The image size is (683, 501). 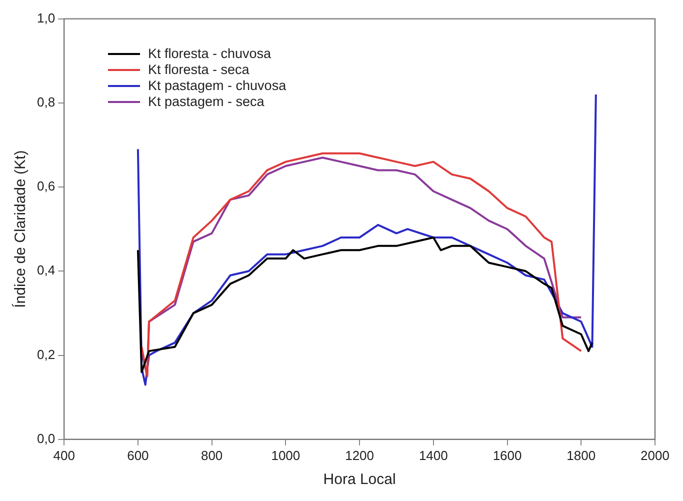 I want to click on y-axis-title: Índice de Claridade (Kt), so click(x=20, y=229).